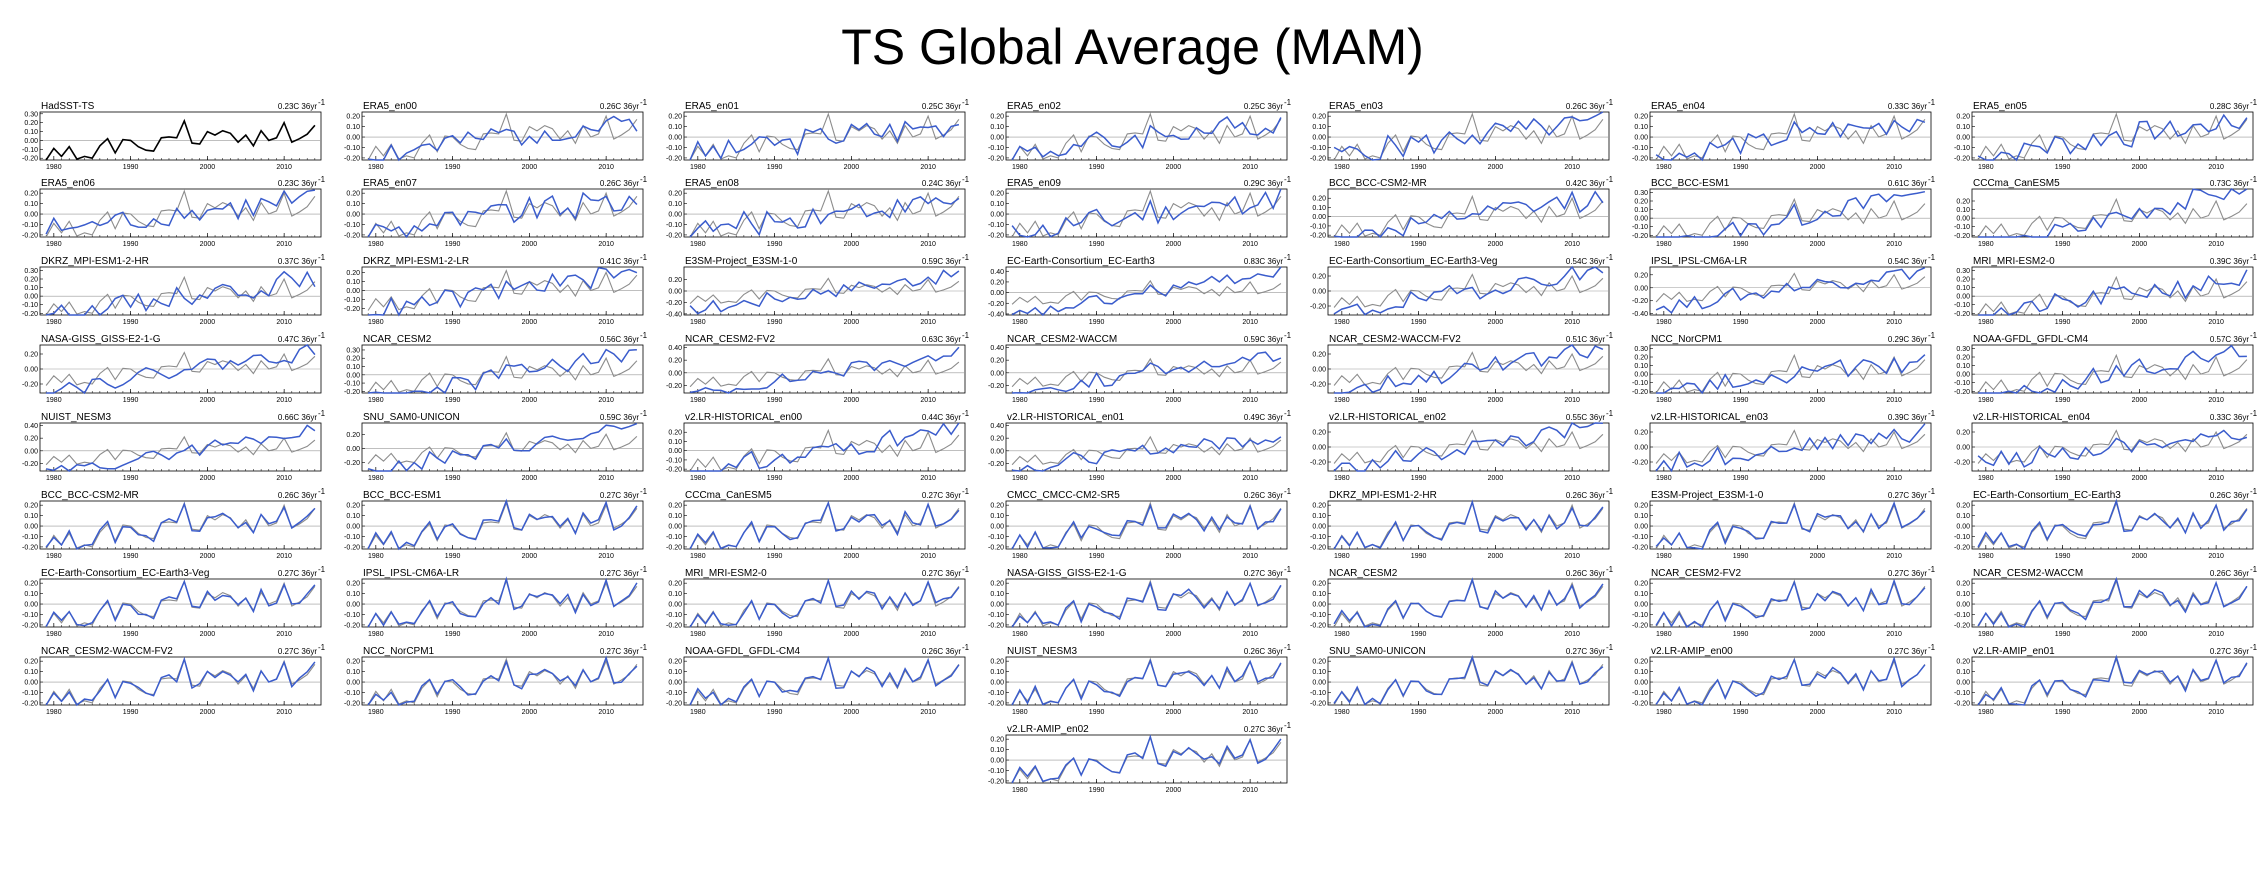 The width and height of the screenshot is (2265, 889). What do you see at coordinates (941, 261) in the screenshot?
I see `panel-trend-label: 0.59C 36yr` at bounding box center [941, 261].